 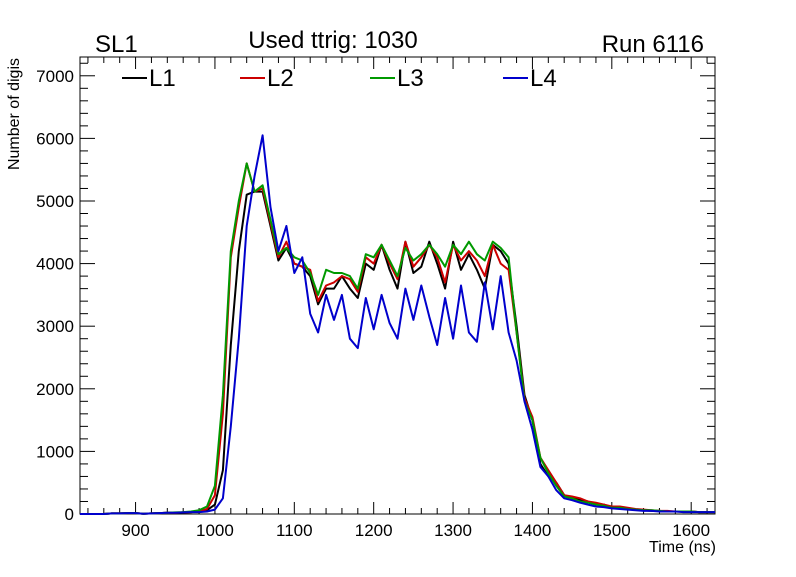 I want to click on x-tick-label: 1100, so click(x=294, y=530).